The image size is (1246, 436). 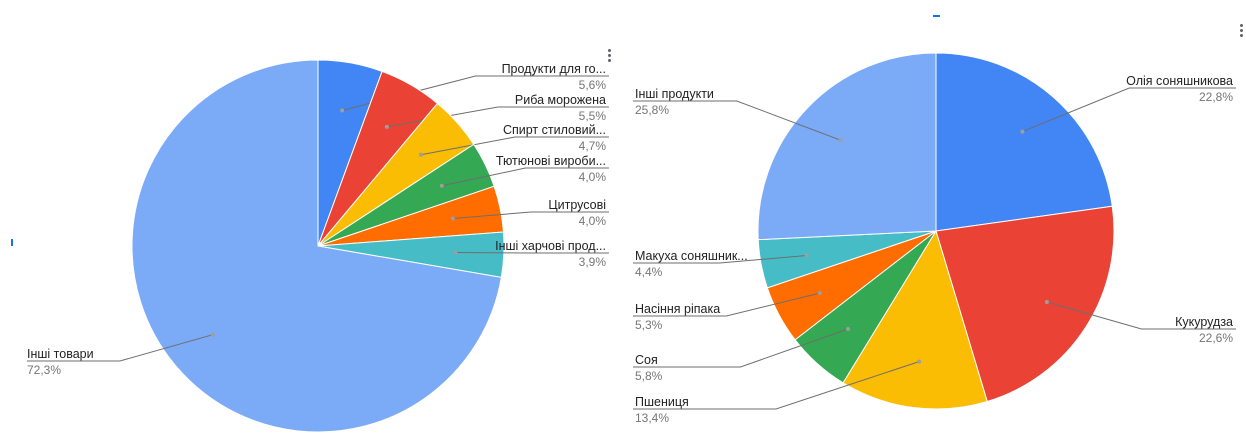 I want to click on chart-2-slice-percent-6: 4,4%, so click(x=649, y=272).